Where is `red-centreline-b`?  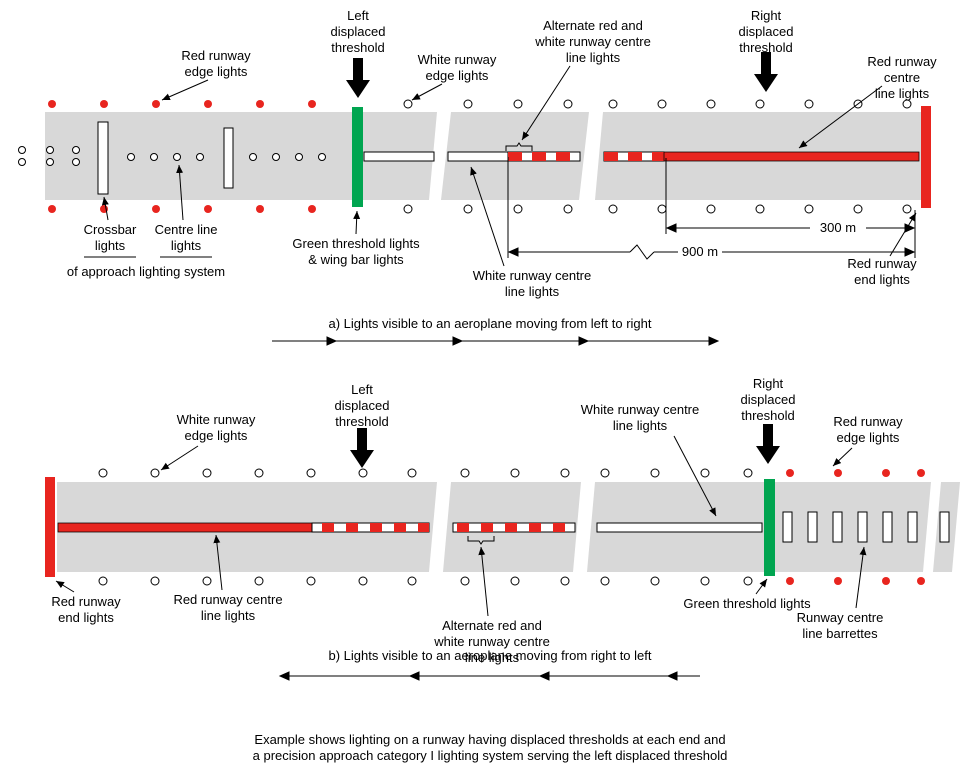 red-centreline-b is located at coordinates (185, 527).